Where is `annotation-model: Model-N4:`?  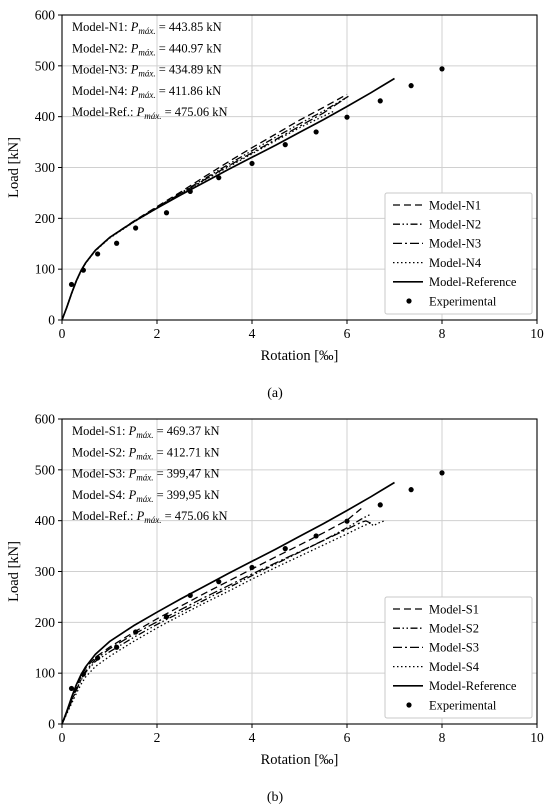 annotation-model: Model-N4: is located at coordinates (101, 91).